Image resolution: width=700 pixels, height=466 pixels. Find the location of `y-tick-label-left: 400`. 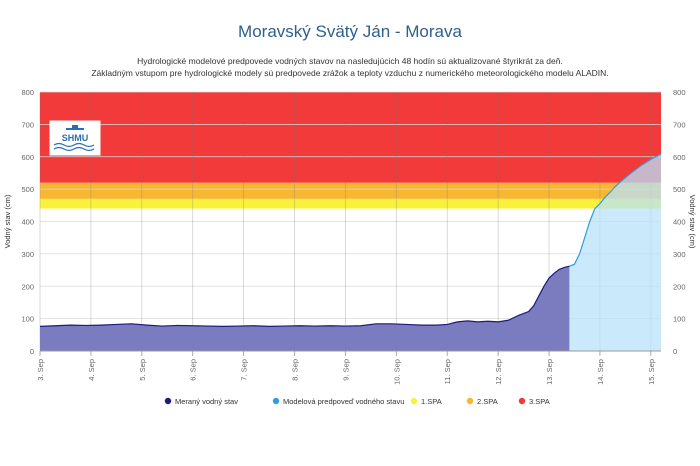

y-tick-label-left: 400 is located at coordinates (27, 222).